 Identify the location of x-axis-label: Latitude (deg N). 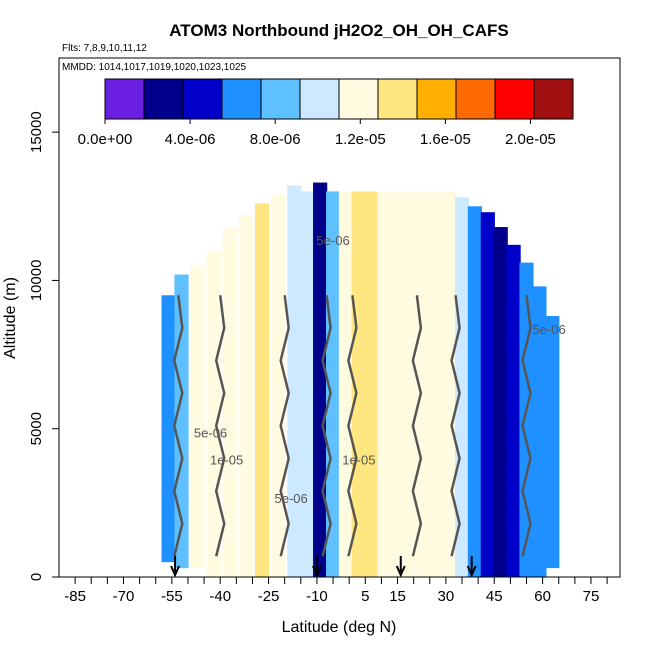
(339, 627).